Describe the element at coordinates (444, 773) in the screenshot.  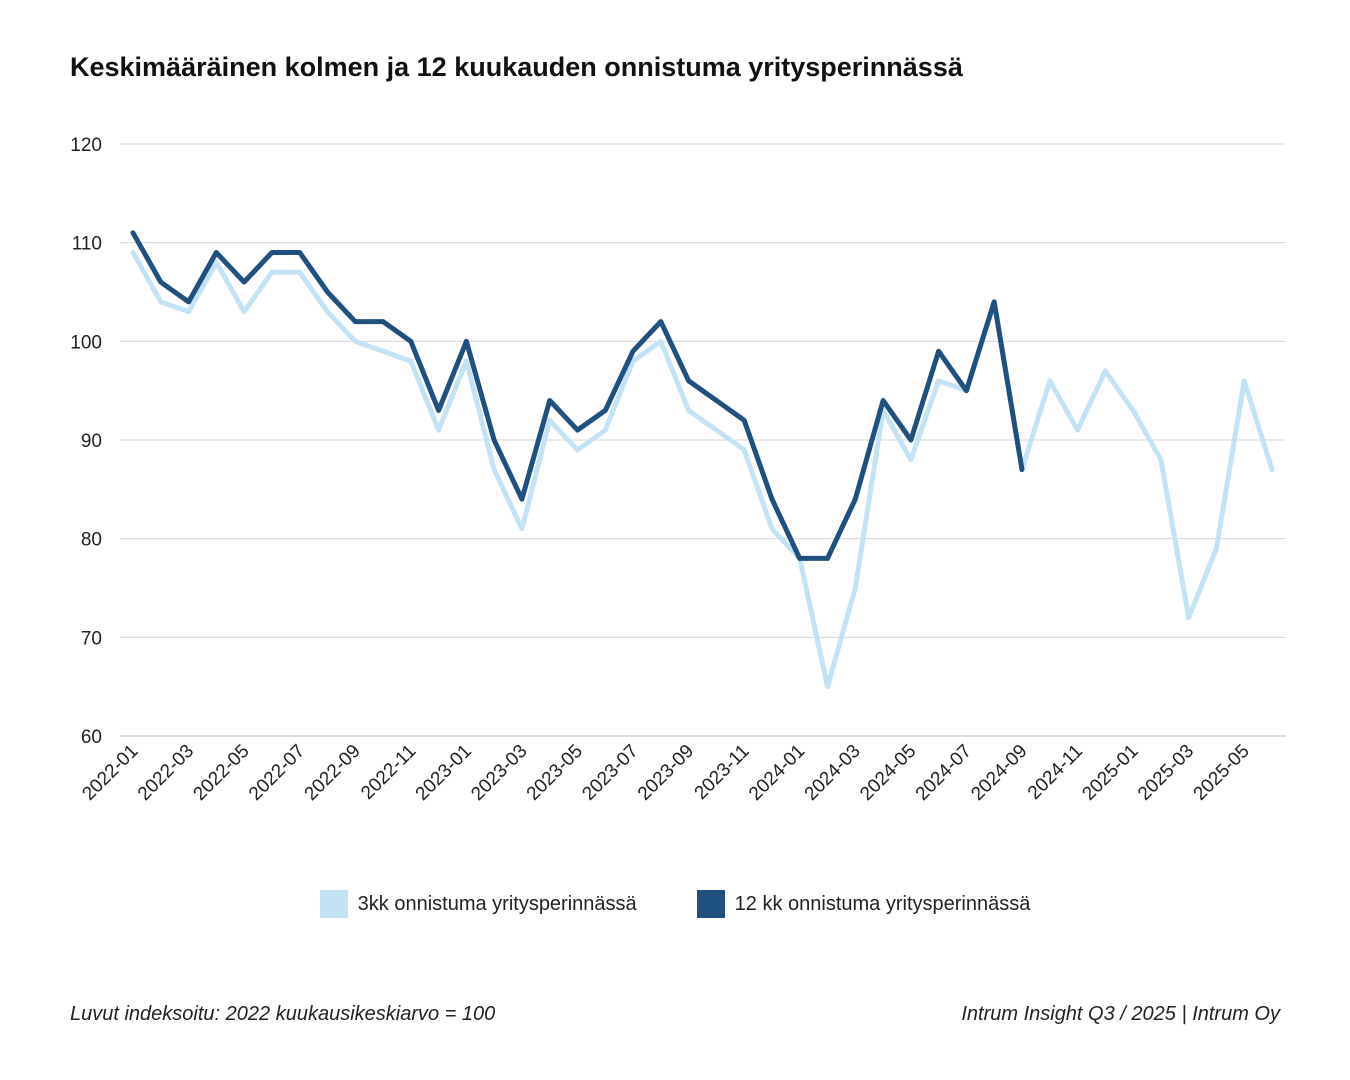
I see `x-tick-label: 2023-01` at that location.